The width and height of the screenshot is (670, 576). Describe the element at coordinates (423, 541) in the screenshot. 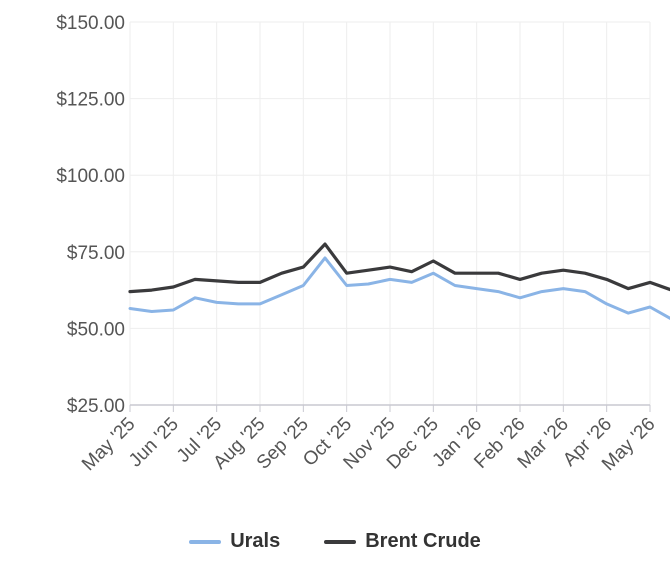

I see `legend-label-brent-crude: Brent Crude` at that location.